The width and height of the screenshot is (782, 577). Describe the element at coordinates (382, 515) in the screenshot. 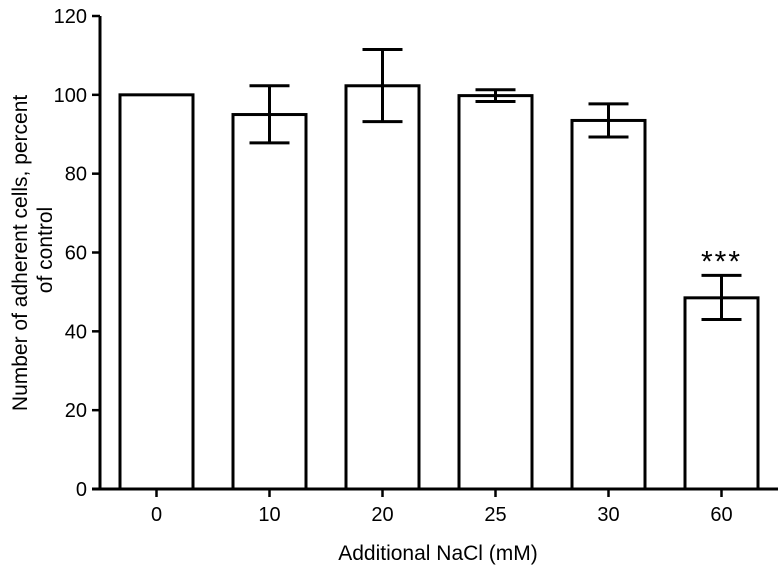

I see `x-tick-label-20: 20` at that location.